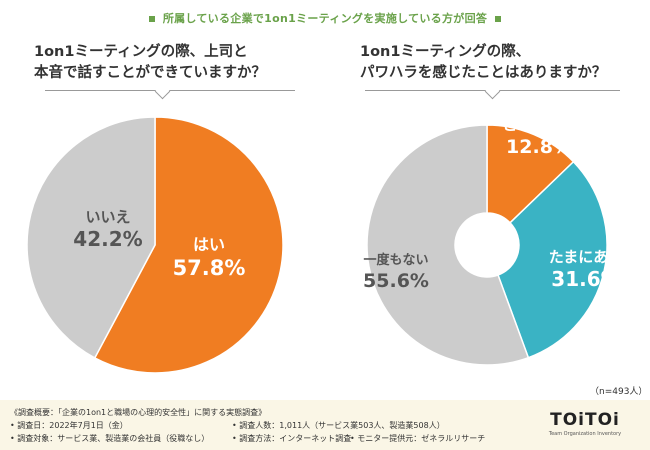 This screenshot has width=650, height=450. Describe the element at coordinates (150, 73) in the screenshot. I see `chart1-title-line2: 本音で話すことができていますか？` at that location.